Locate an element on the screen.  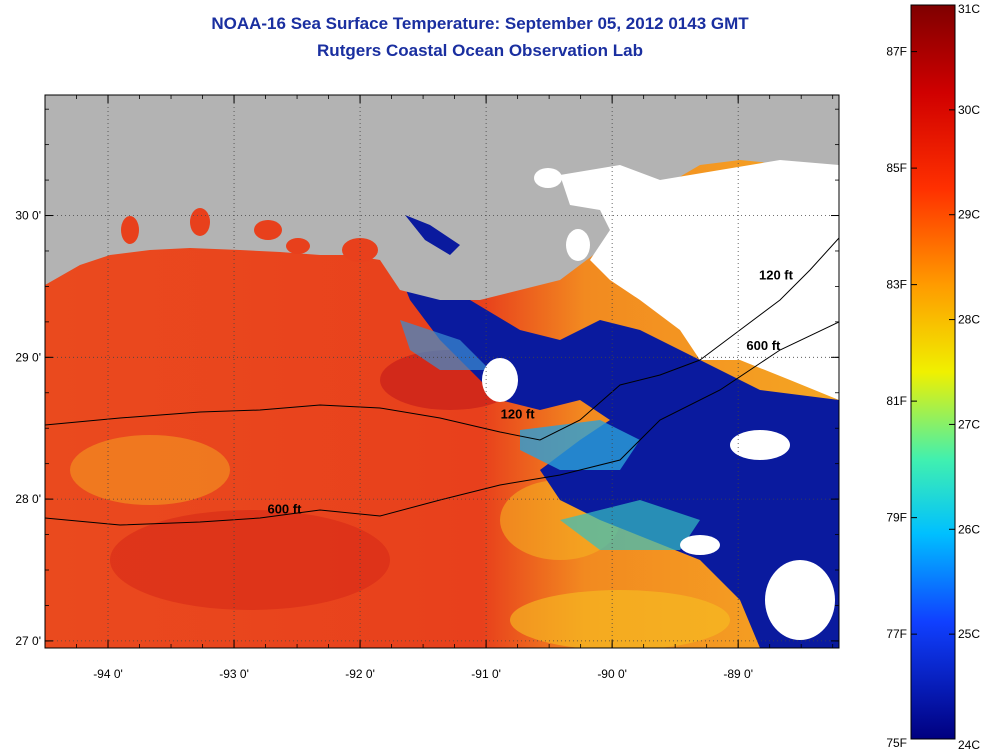
colorbar-label-fahrenheit: 77F is located at coordinates (896, 634).